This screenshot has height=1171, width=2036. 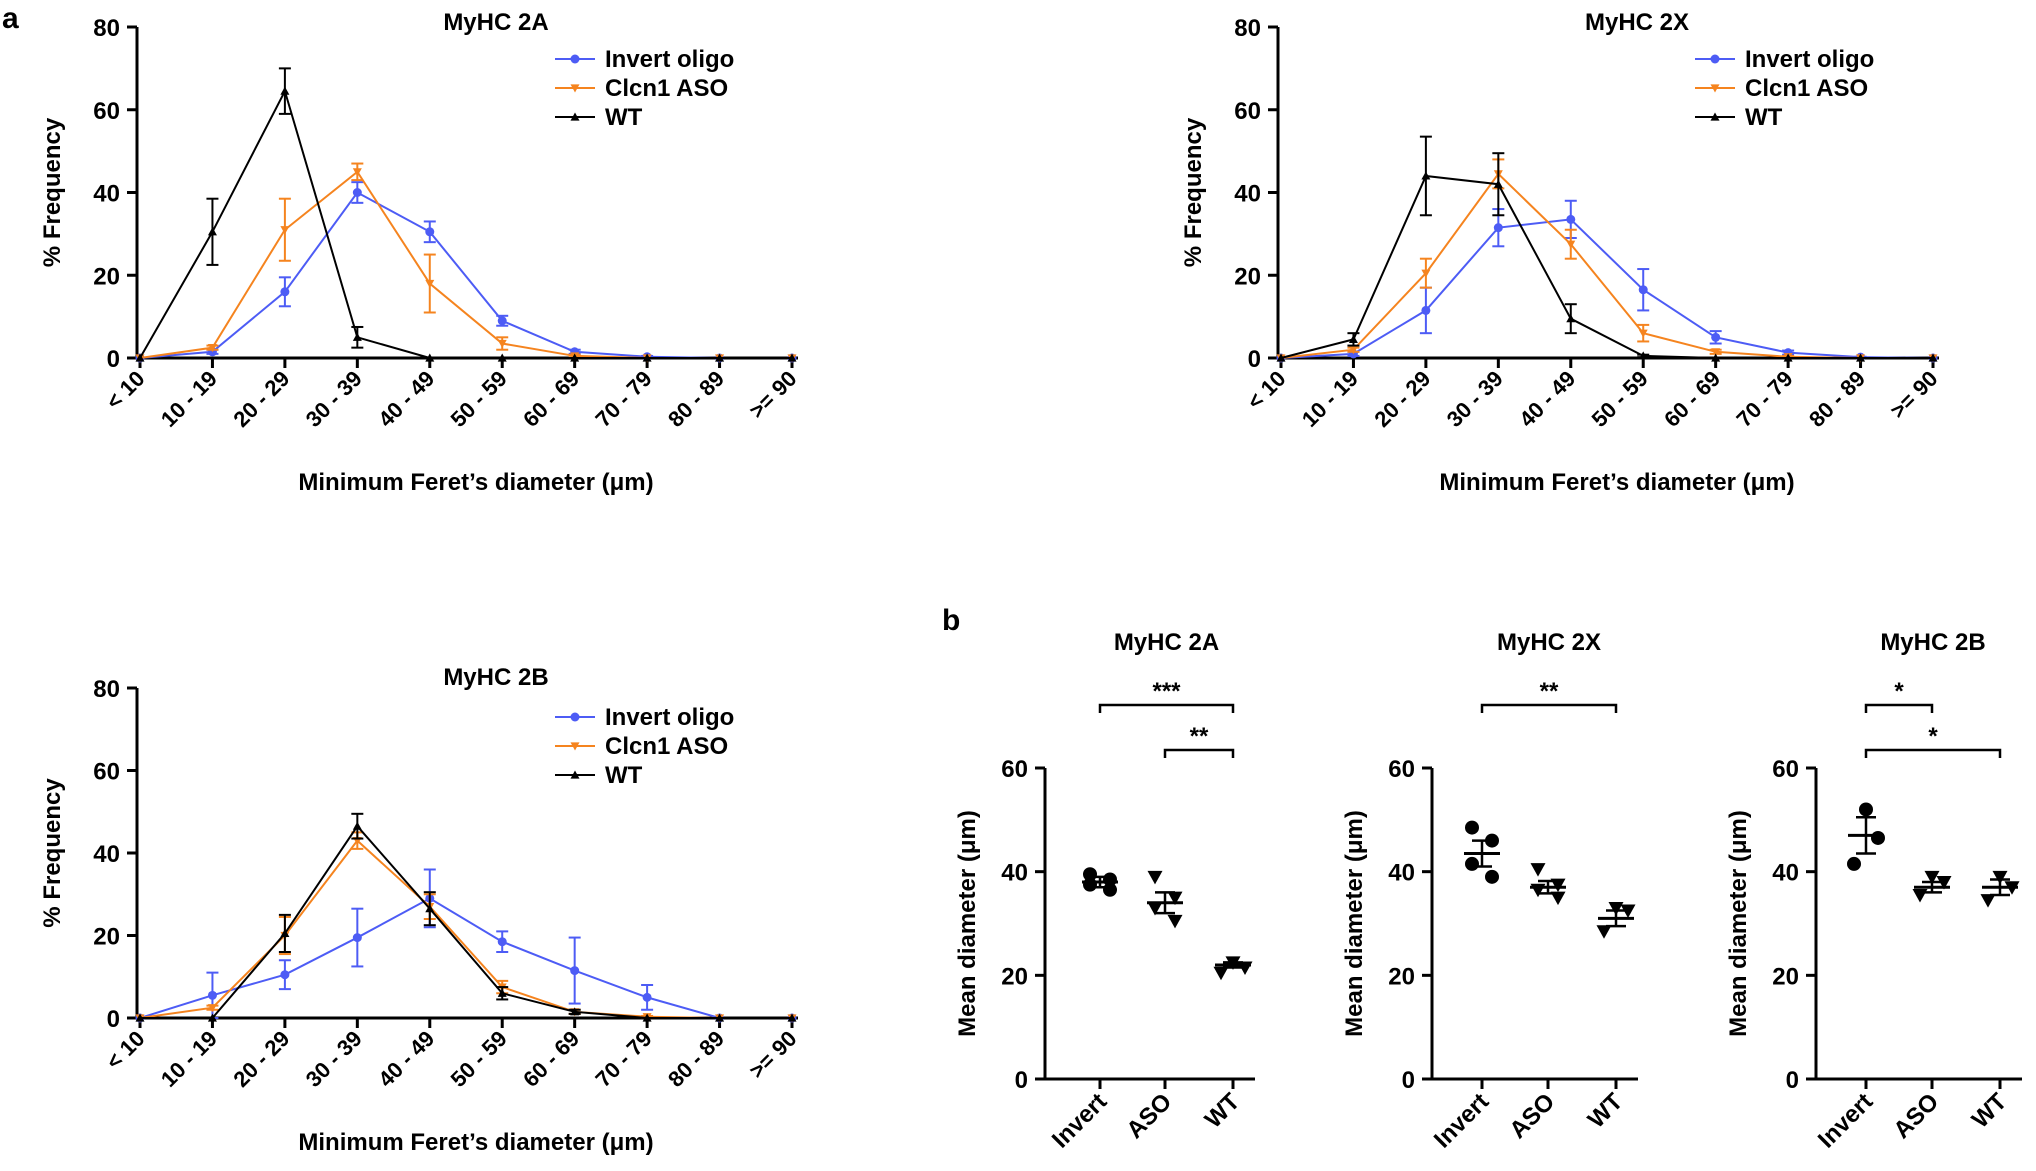 What do you see at coordinates (10, 18) in the screenshot?
I see `panel-letter-a: a` at bounding box center [10, 18].